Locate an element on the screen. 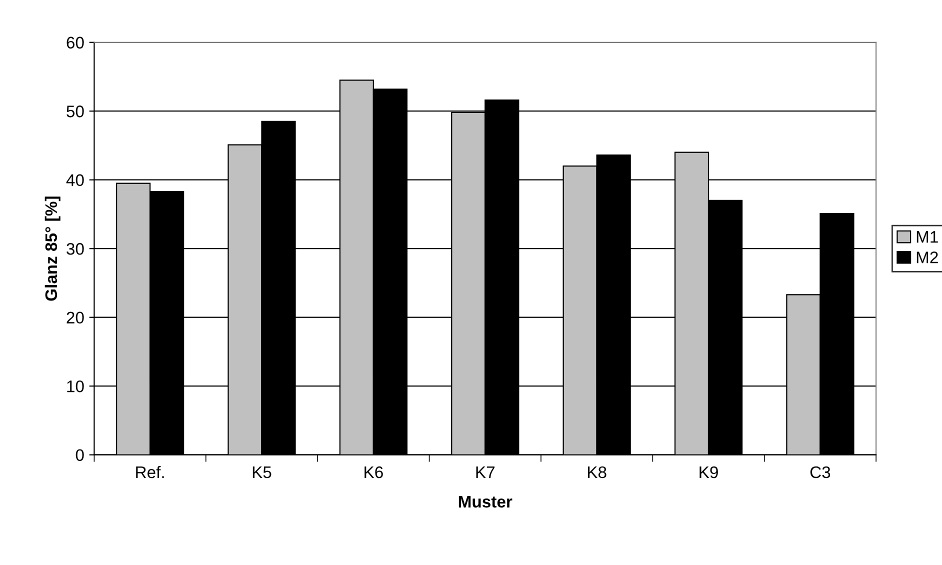 Image resolution: width=942 pixels, height=565 pixels. y-tick-label: 50 is located at coordinates (75, 112).